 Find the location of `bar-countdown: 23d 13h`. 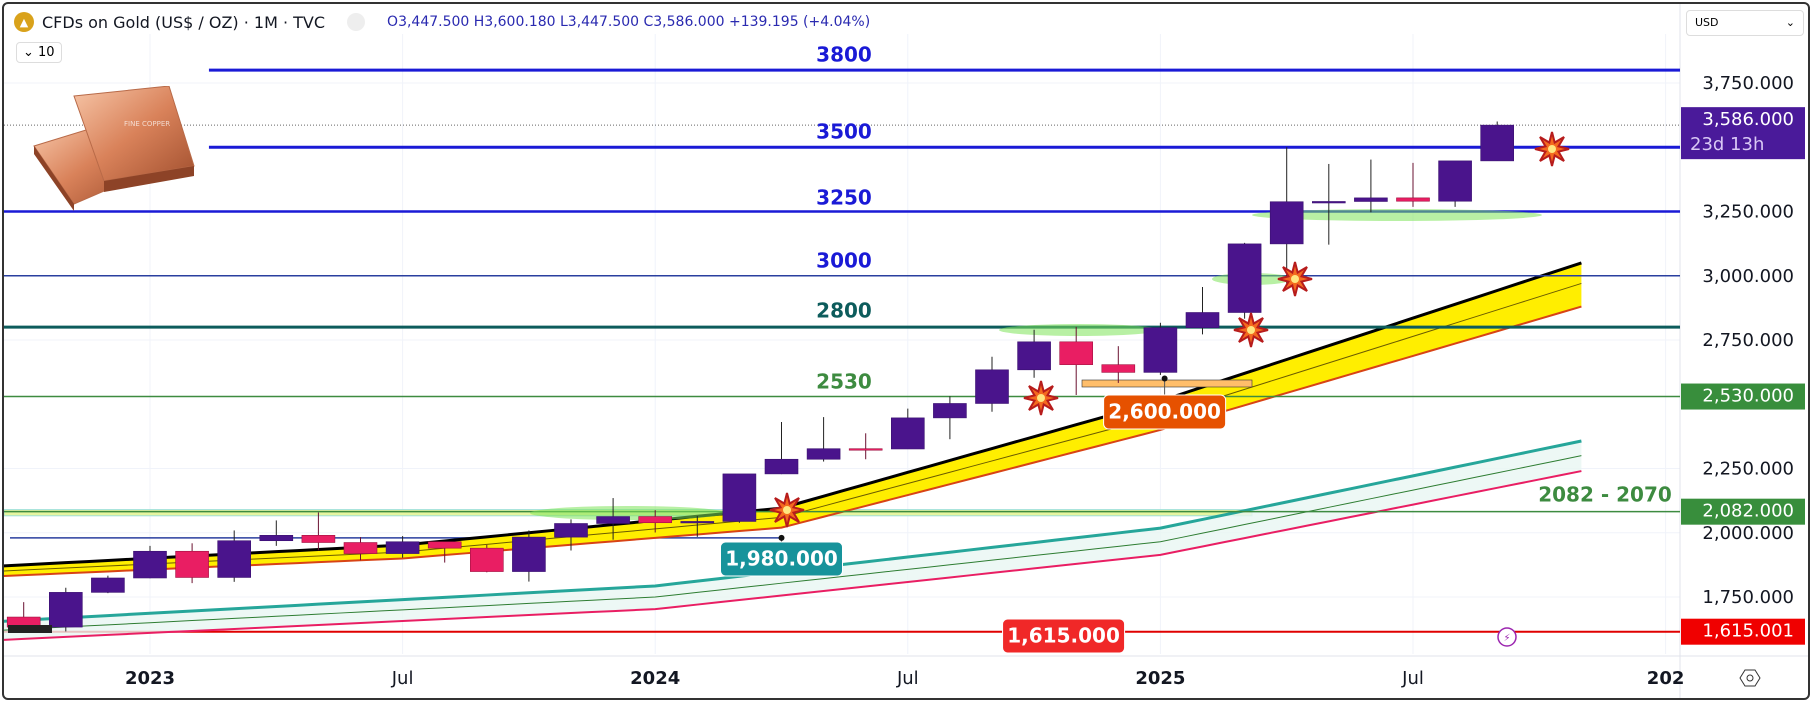

bar-countdown: 23d 13h is located at coordinates (1727, 144).